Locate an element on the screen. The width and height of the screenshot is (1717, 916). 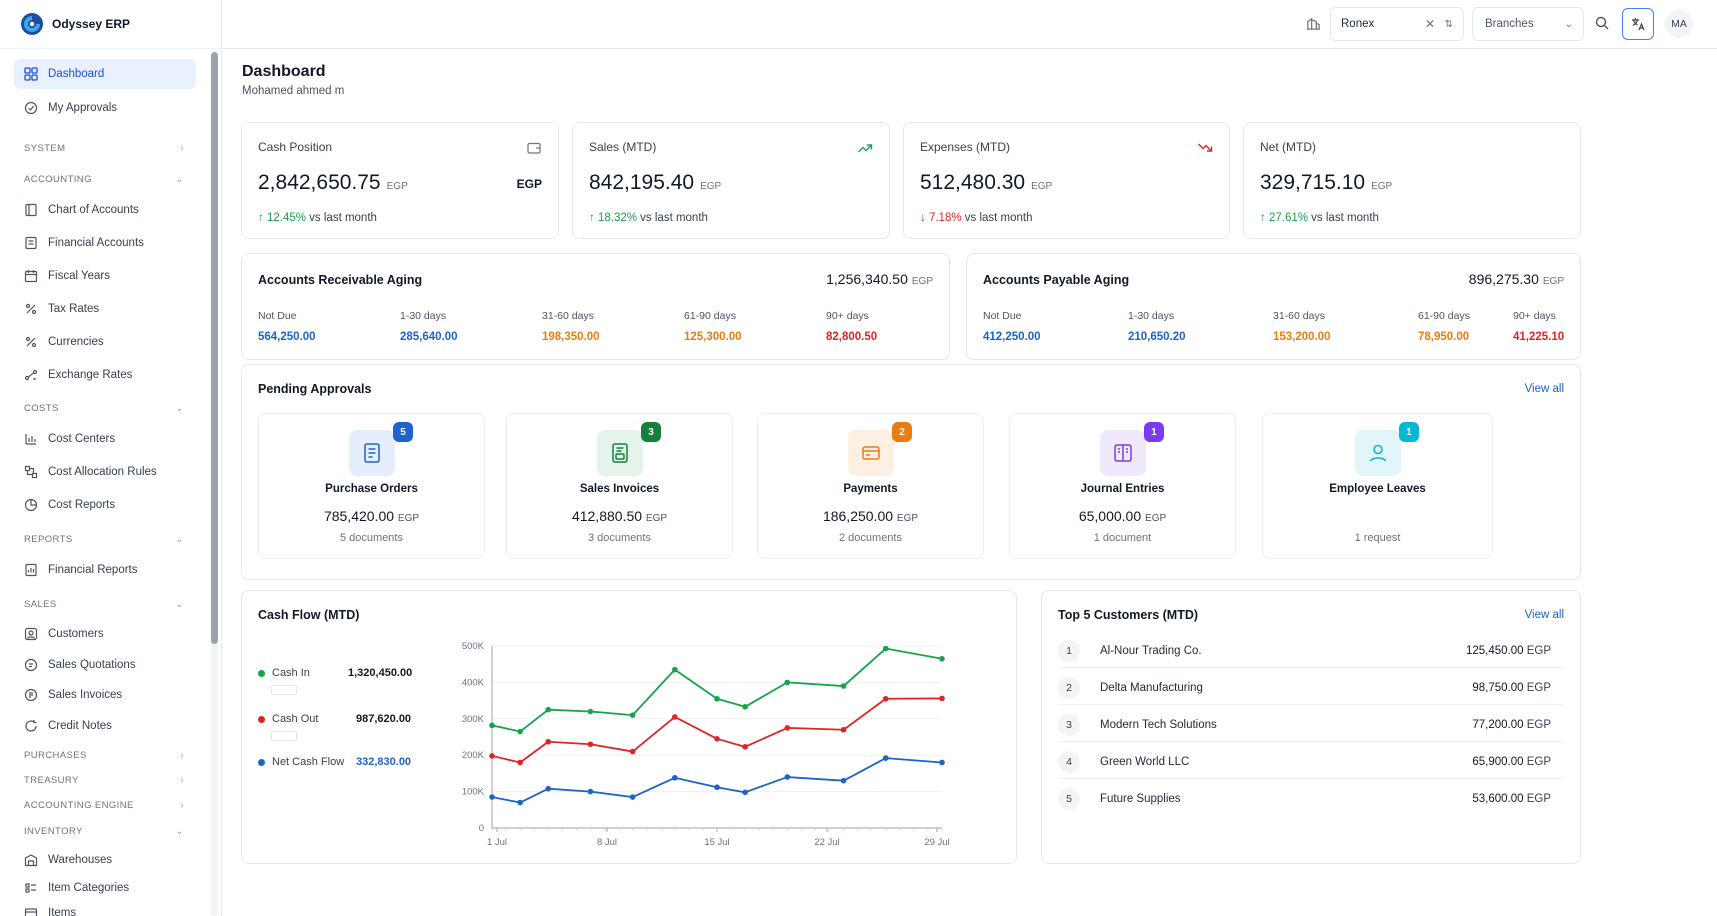
clear-icon: ✕ is located at coordinates (1429, 24).